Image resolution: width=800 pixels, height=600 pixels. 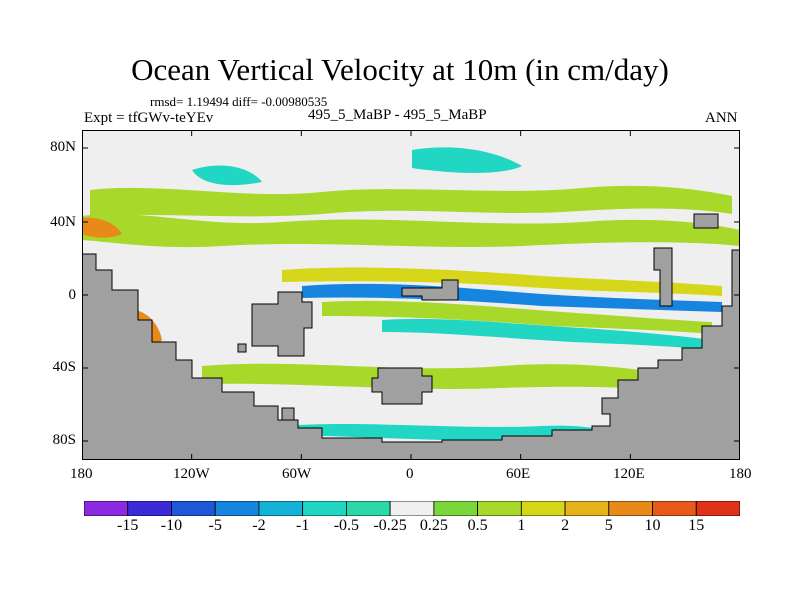 What do you see at coordinates (400, 476) in the screenshot?
I see `lon-axis: 180 120W 60W 0 60E 120E 180` at bounding box center [400, 476].